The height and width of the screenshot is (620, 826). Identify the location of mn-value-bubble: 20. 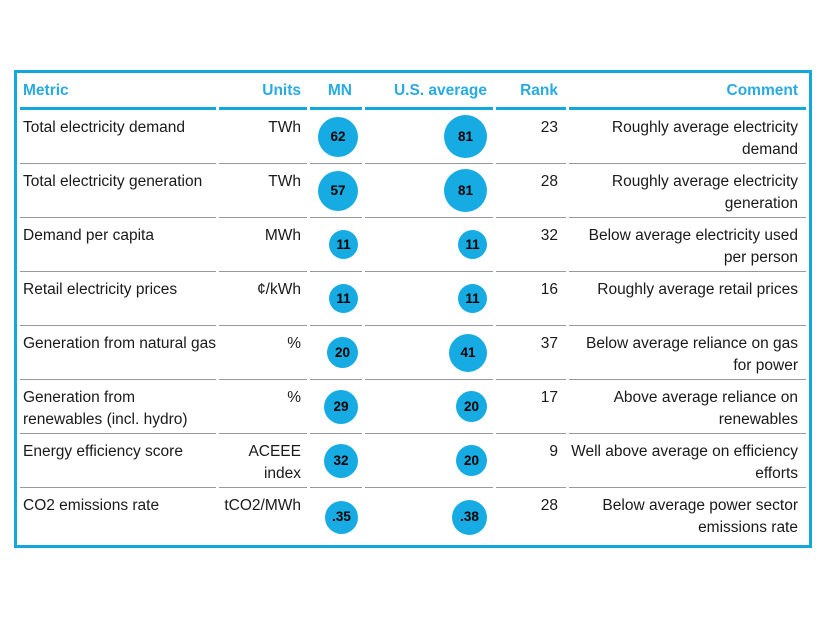
(342, 352).